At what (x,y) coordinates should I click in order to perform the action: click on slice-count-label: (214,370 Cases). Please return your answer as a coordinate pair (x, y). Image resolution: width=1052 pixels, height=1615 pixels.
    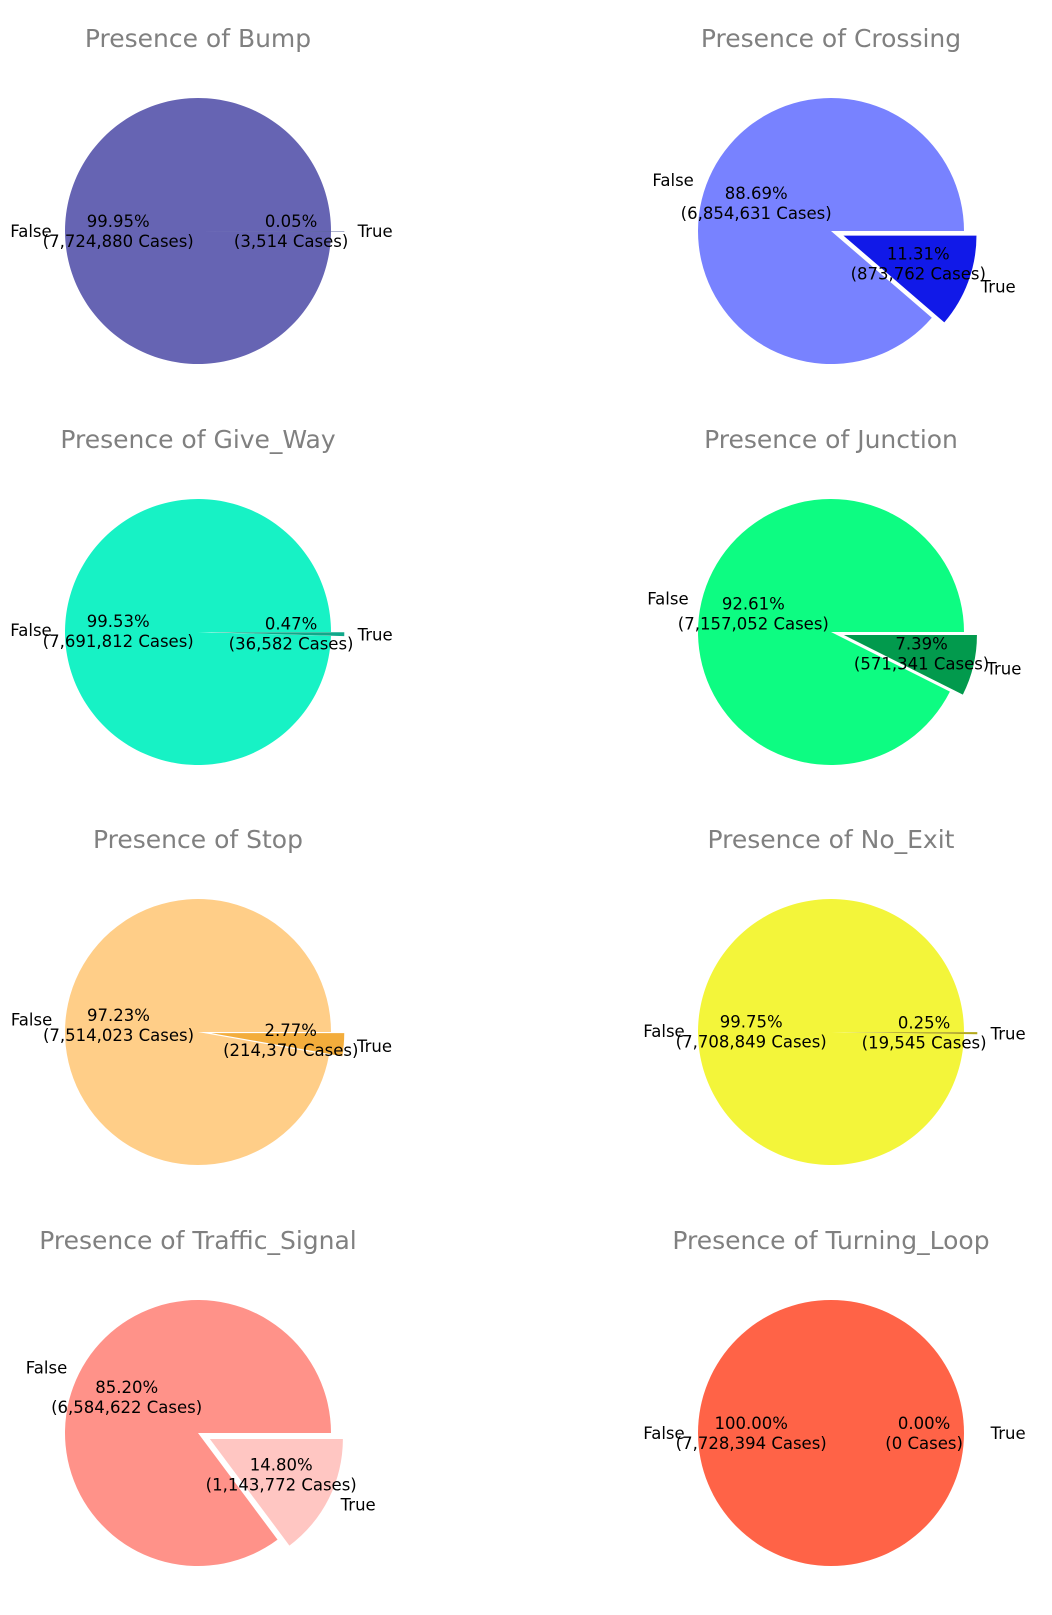
    Looking at the image, I should click on (290, 1050).